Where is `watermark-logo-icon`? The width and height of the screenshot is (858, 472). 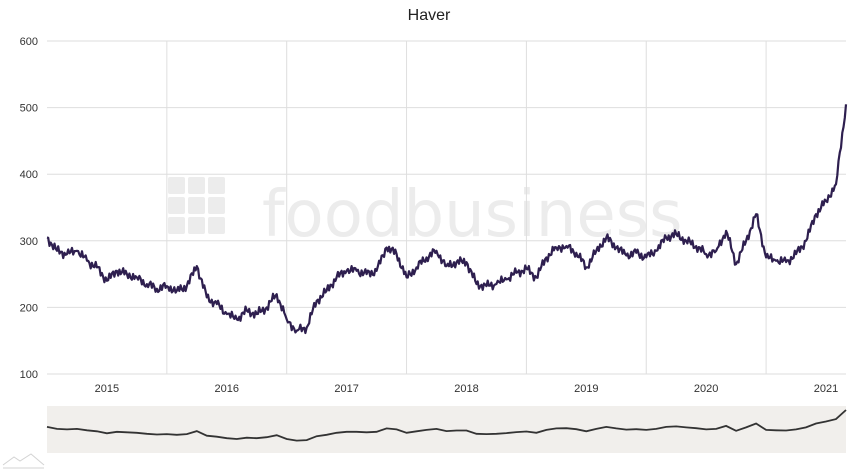
watermark-logo-icon is located at coordinates (196, 205).